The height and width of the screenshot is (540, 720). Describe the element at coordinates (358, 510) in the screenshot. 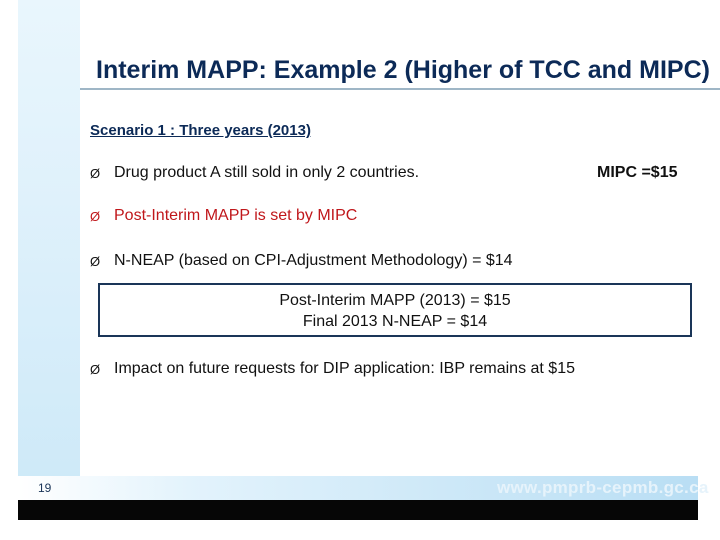

I see `bottom-bar` at that location.